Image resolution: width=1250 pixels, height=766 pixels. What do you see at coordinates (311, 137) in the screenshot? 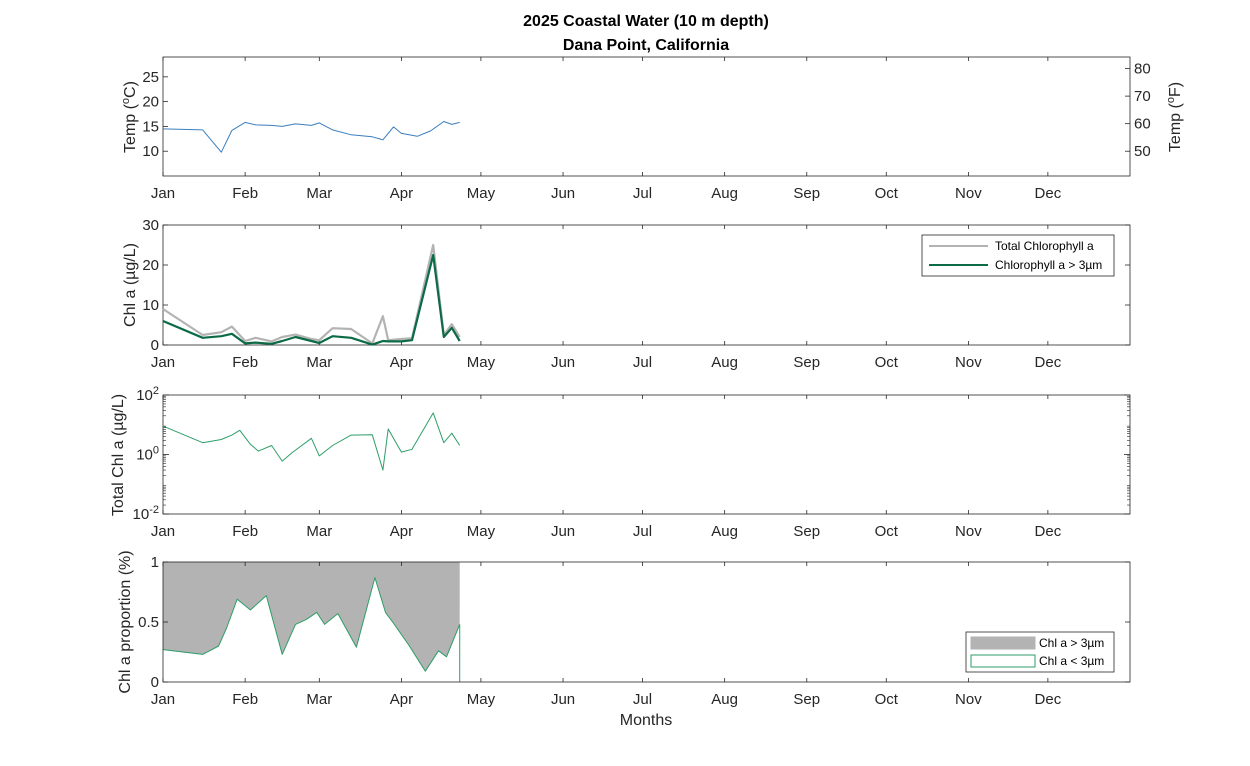
I see `temperature-series-line` at bounding box center [311, 137].